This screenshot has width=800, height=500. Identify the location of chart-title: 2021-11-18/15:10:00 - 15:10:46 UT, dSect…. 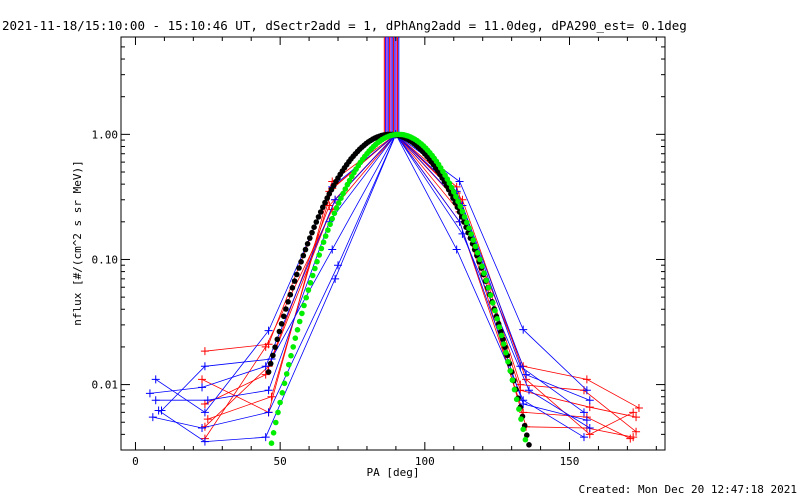
(344, 25).